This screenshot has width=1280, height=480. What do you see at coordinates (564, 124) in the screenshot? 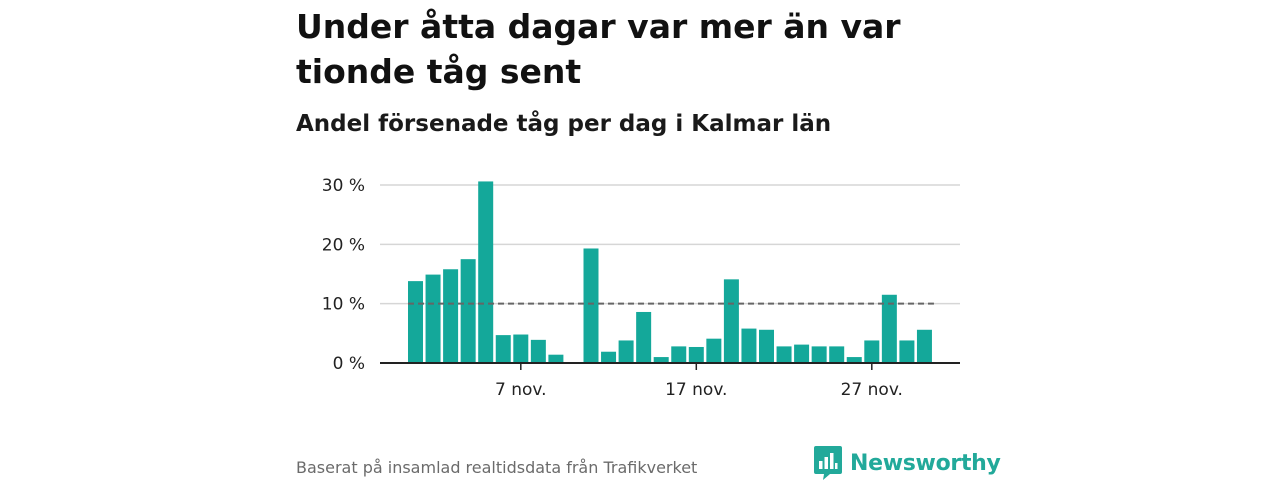
I see `chart-subtitle: Andel försenade tåg per dag i Kalmar län` at bounding box center [564, 124].